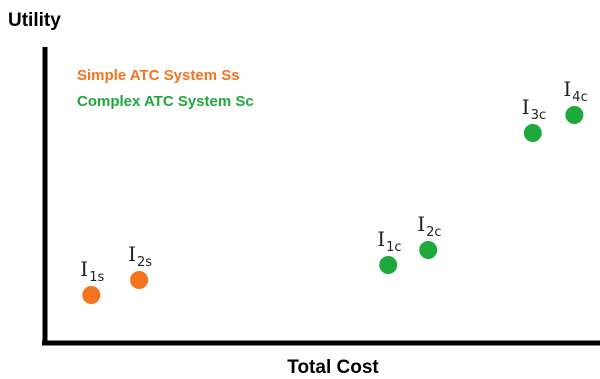  Describe the element at coordinates (574, 115) in the screenshot. I see `point-4c` at that location.